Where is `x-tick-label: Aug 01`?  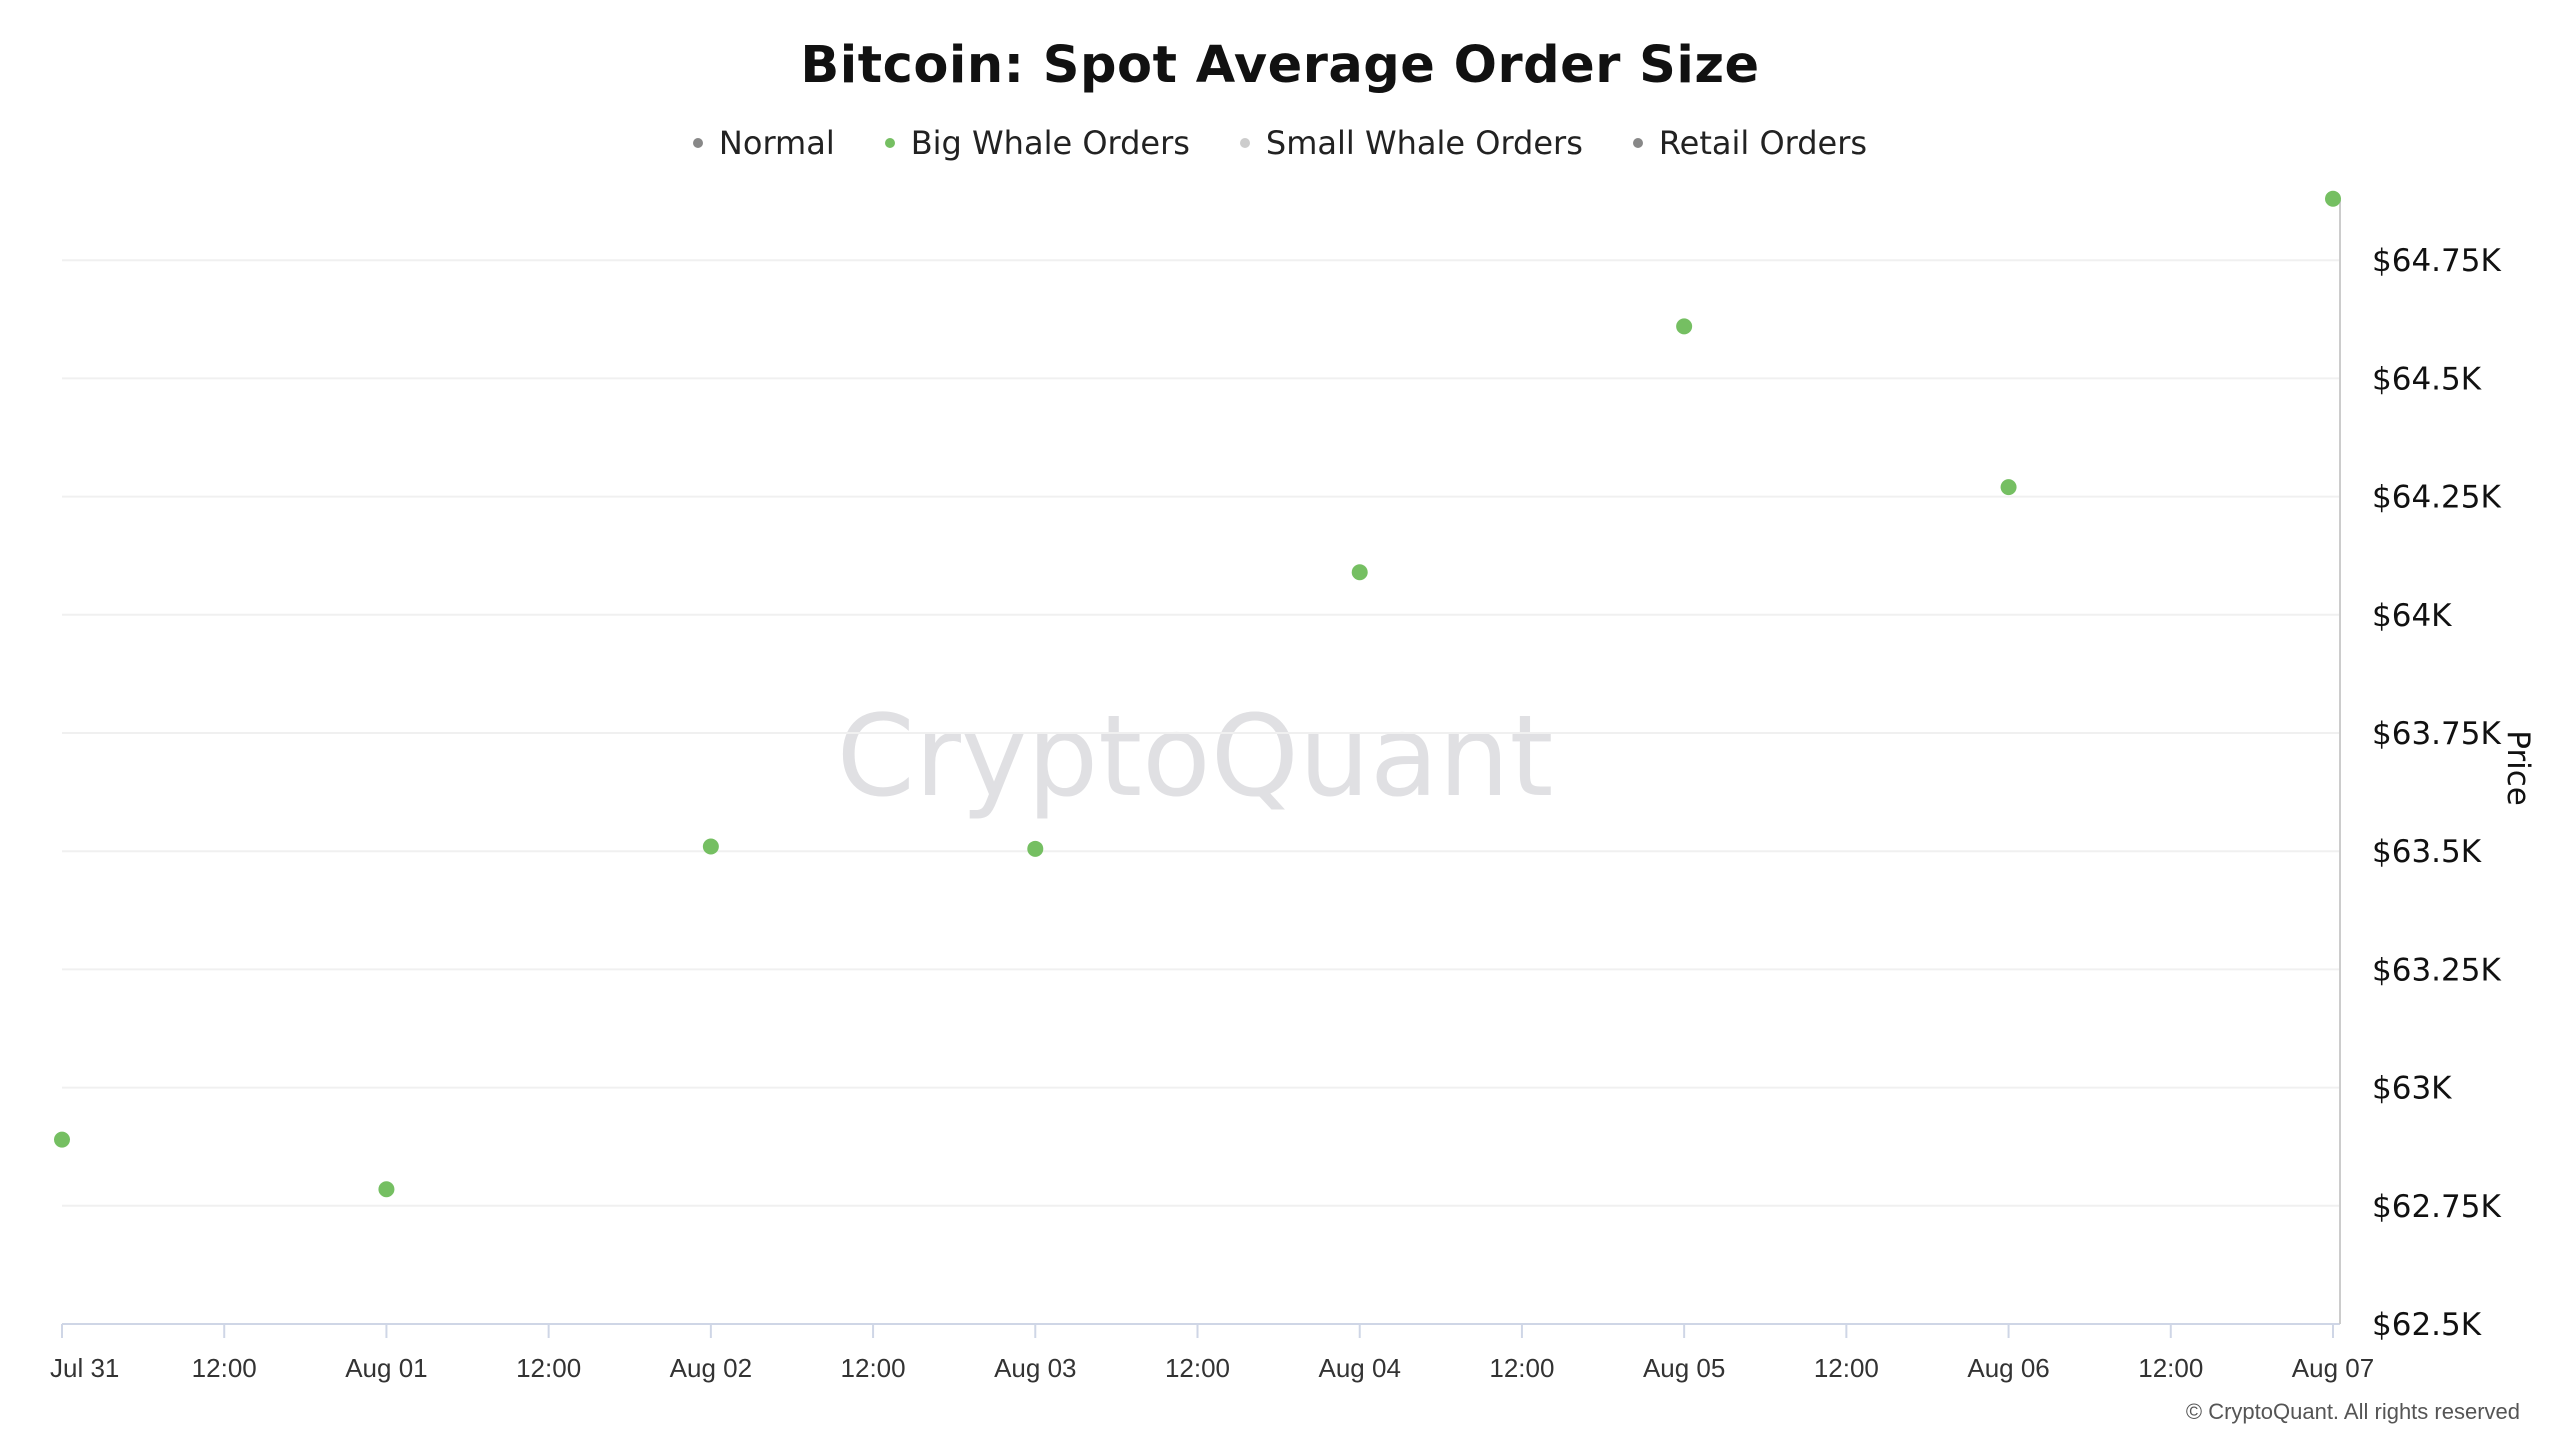
x-tick-label: Aug 01 is located at coordinates (386, 1368).